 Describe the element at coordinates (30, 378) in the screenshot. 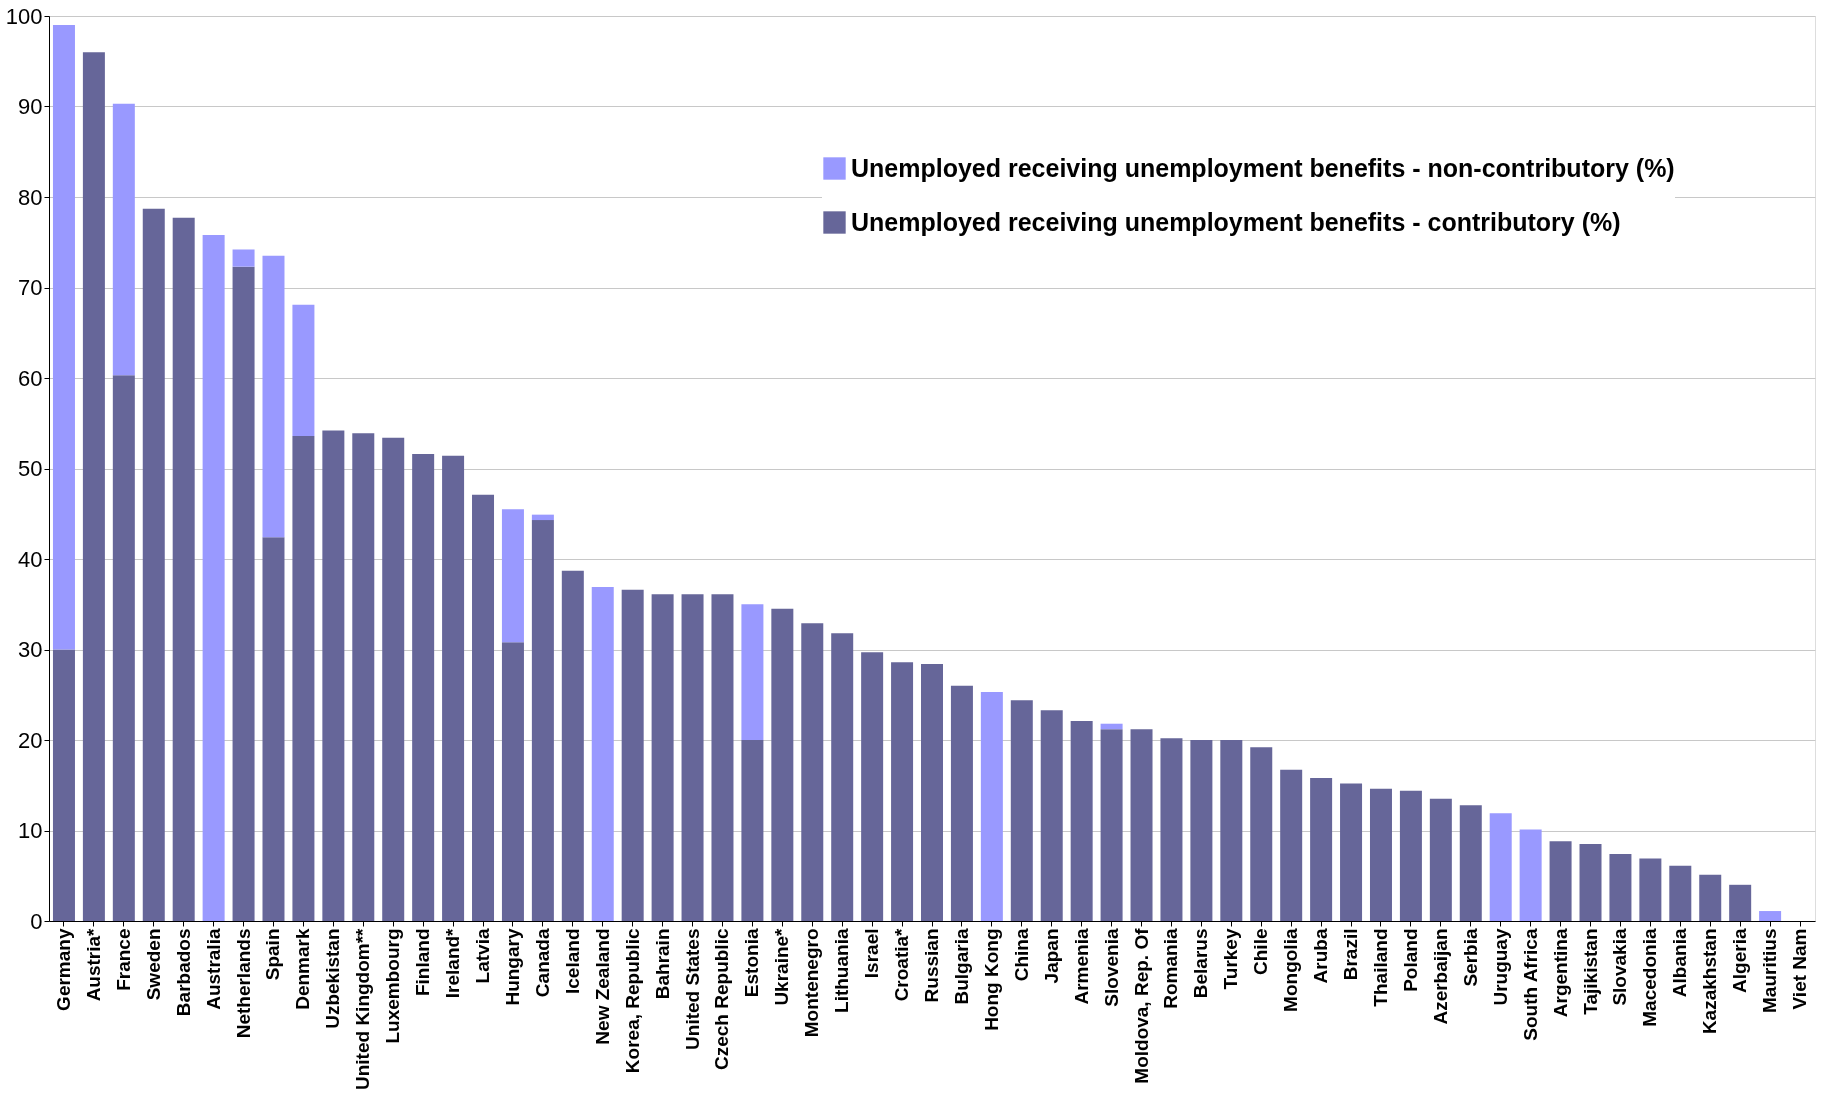

I see `y-tick-label: 60` at that location.